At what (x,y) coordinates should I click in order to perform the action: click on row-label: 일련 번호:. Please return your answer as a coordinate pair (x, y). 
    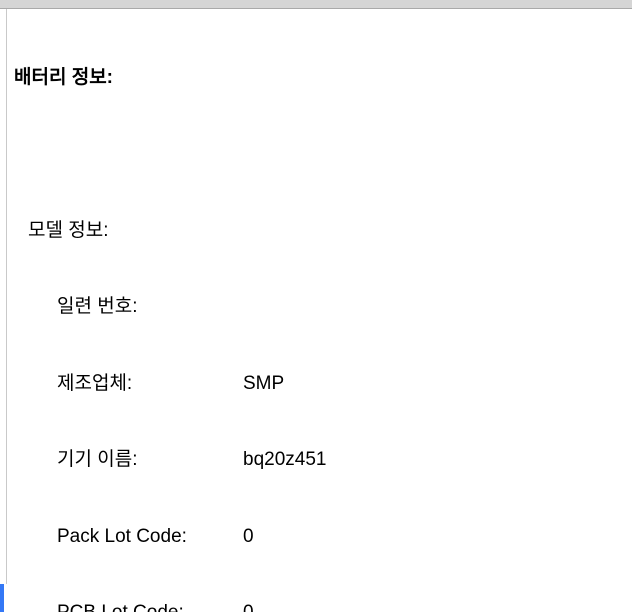
    Looking at the image, I should click on (97, 306).